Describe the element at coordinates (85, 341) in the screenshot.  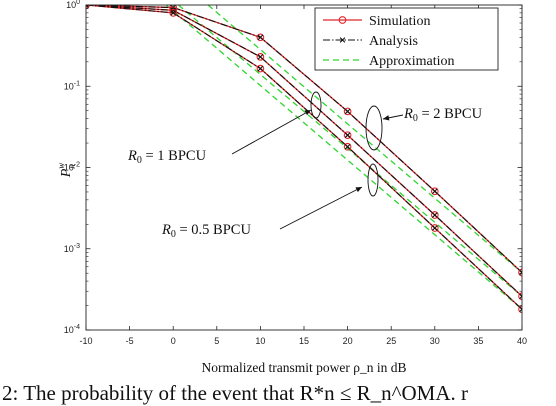
I see `x-tick-label: -10` at that location.